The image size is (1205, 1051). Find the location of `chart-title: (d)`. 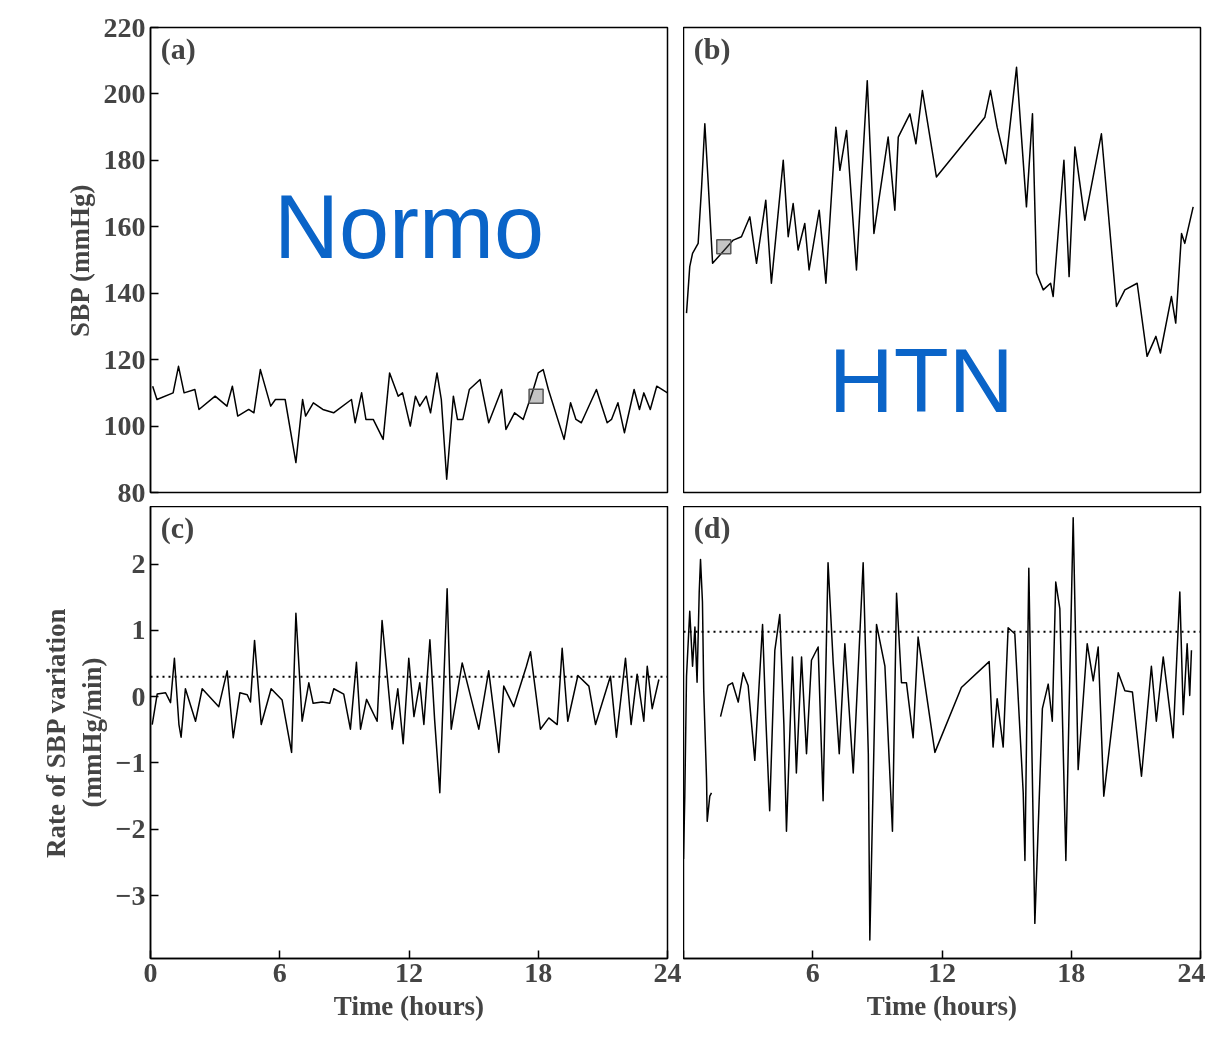

chart-title: (d) is located at coordinates (712, 528).